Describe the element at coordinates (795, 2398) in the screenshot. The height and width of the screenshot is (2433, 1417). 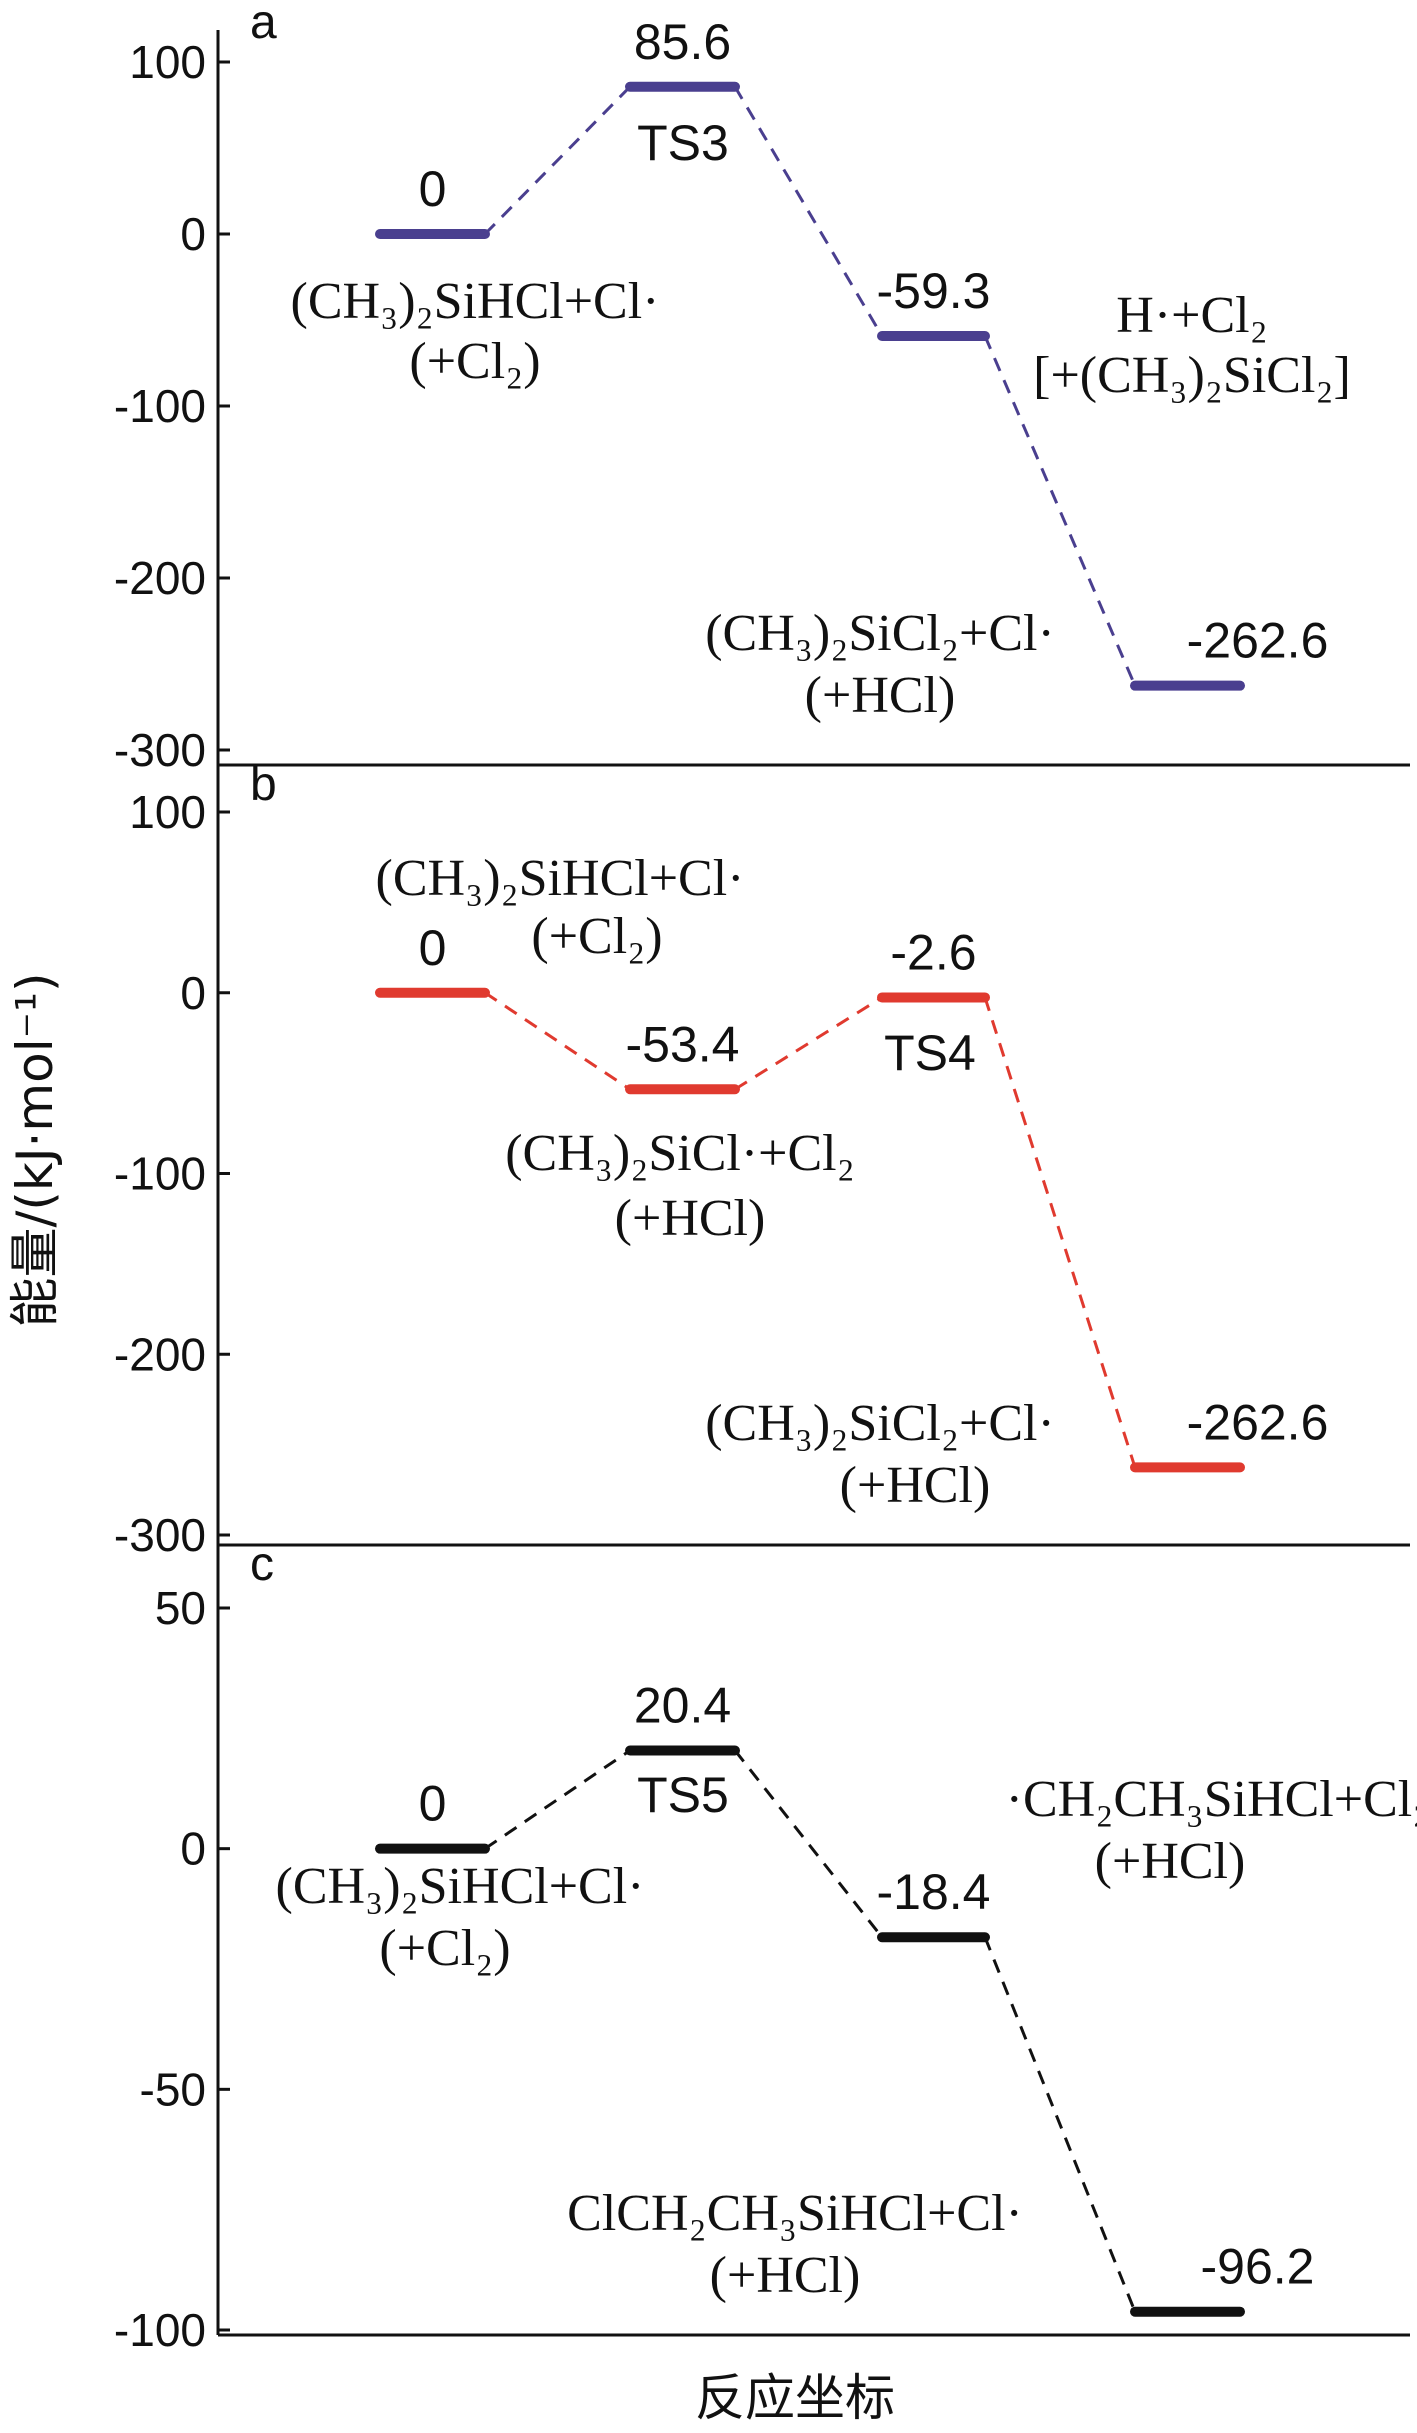
I see `x-axis-title: 反应坐标` at that location.